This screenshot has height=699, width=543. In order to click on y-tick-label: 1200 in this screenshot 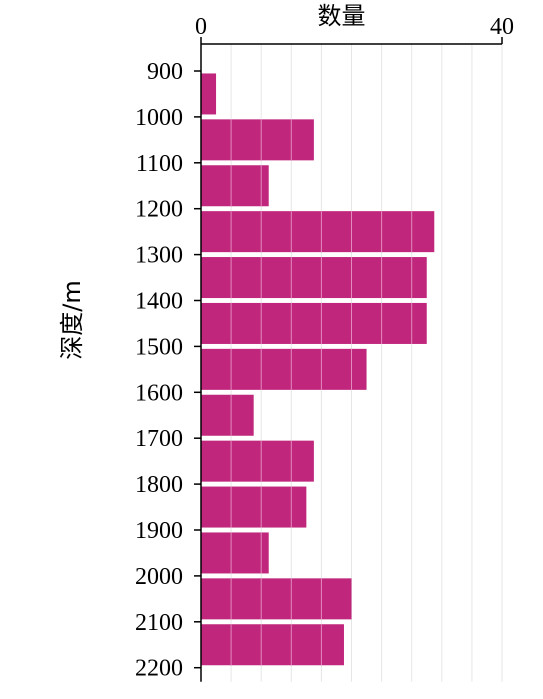, I will do `click(159, 210)`.